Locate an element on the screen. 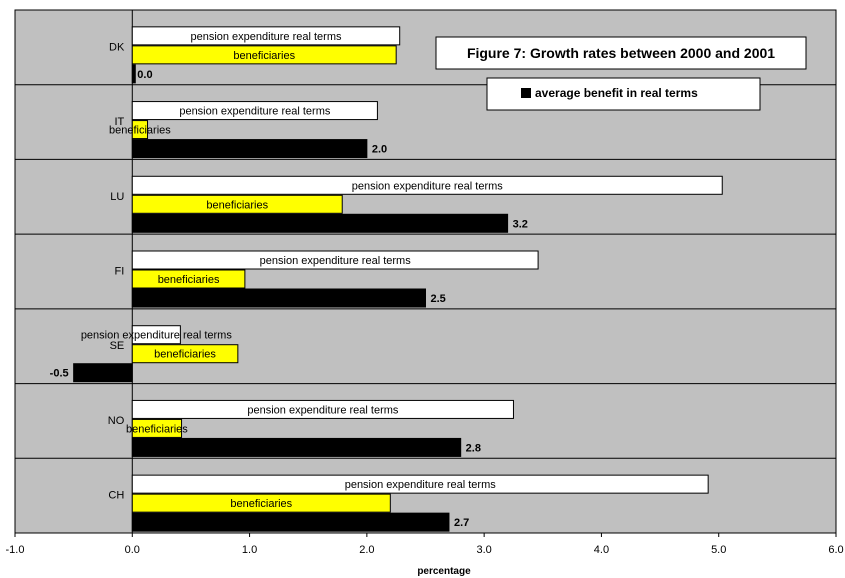 Image resolution: width=845 pixels, height=578 pixels. x-tick-label: -1.0 is located at coordinates (15, 550).